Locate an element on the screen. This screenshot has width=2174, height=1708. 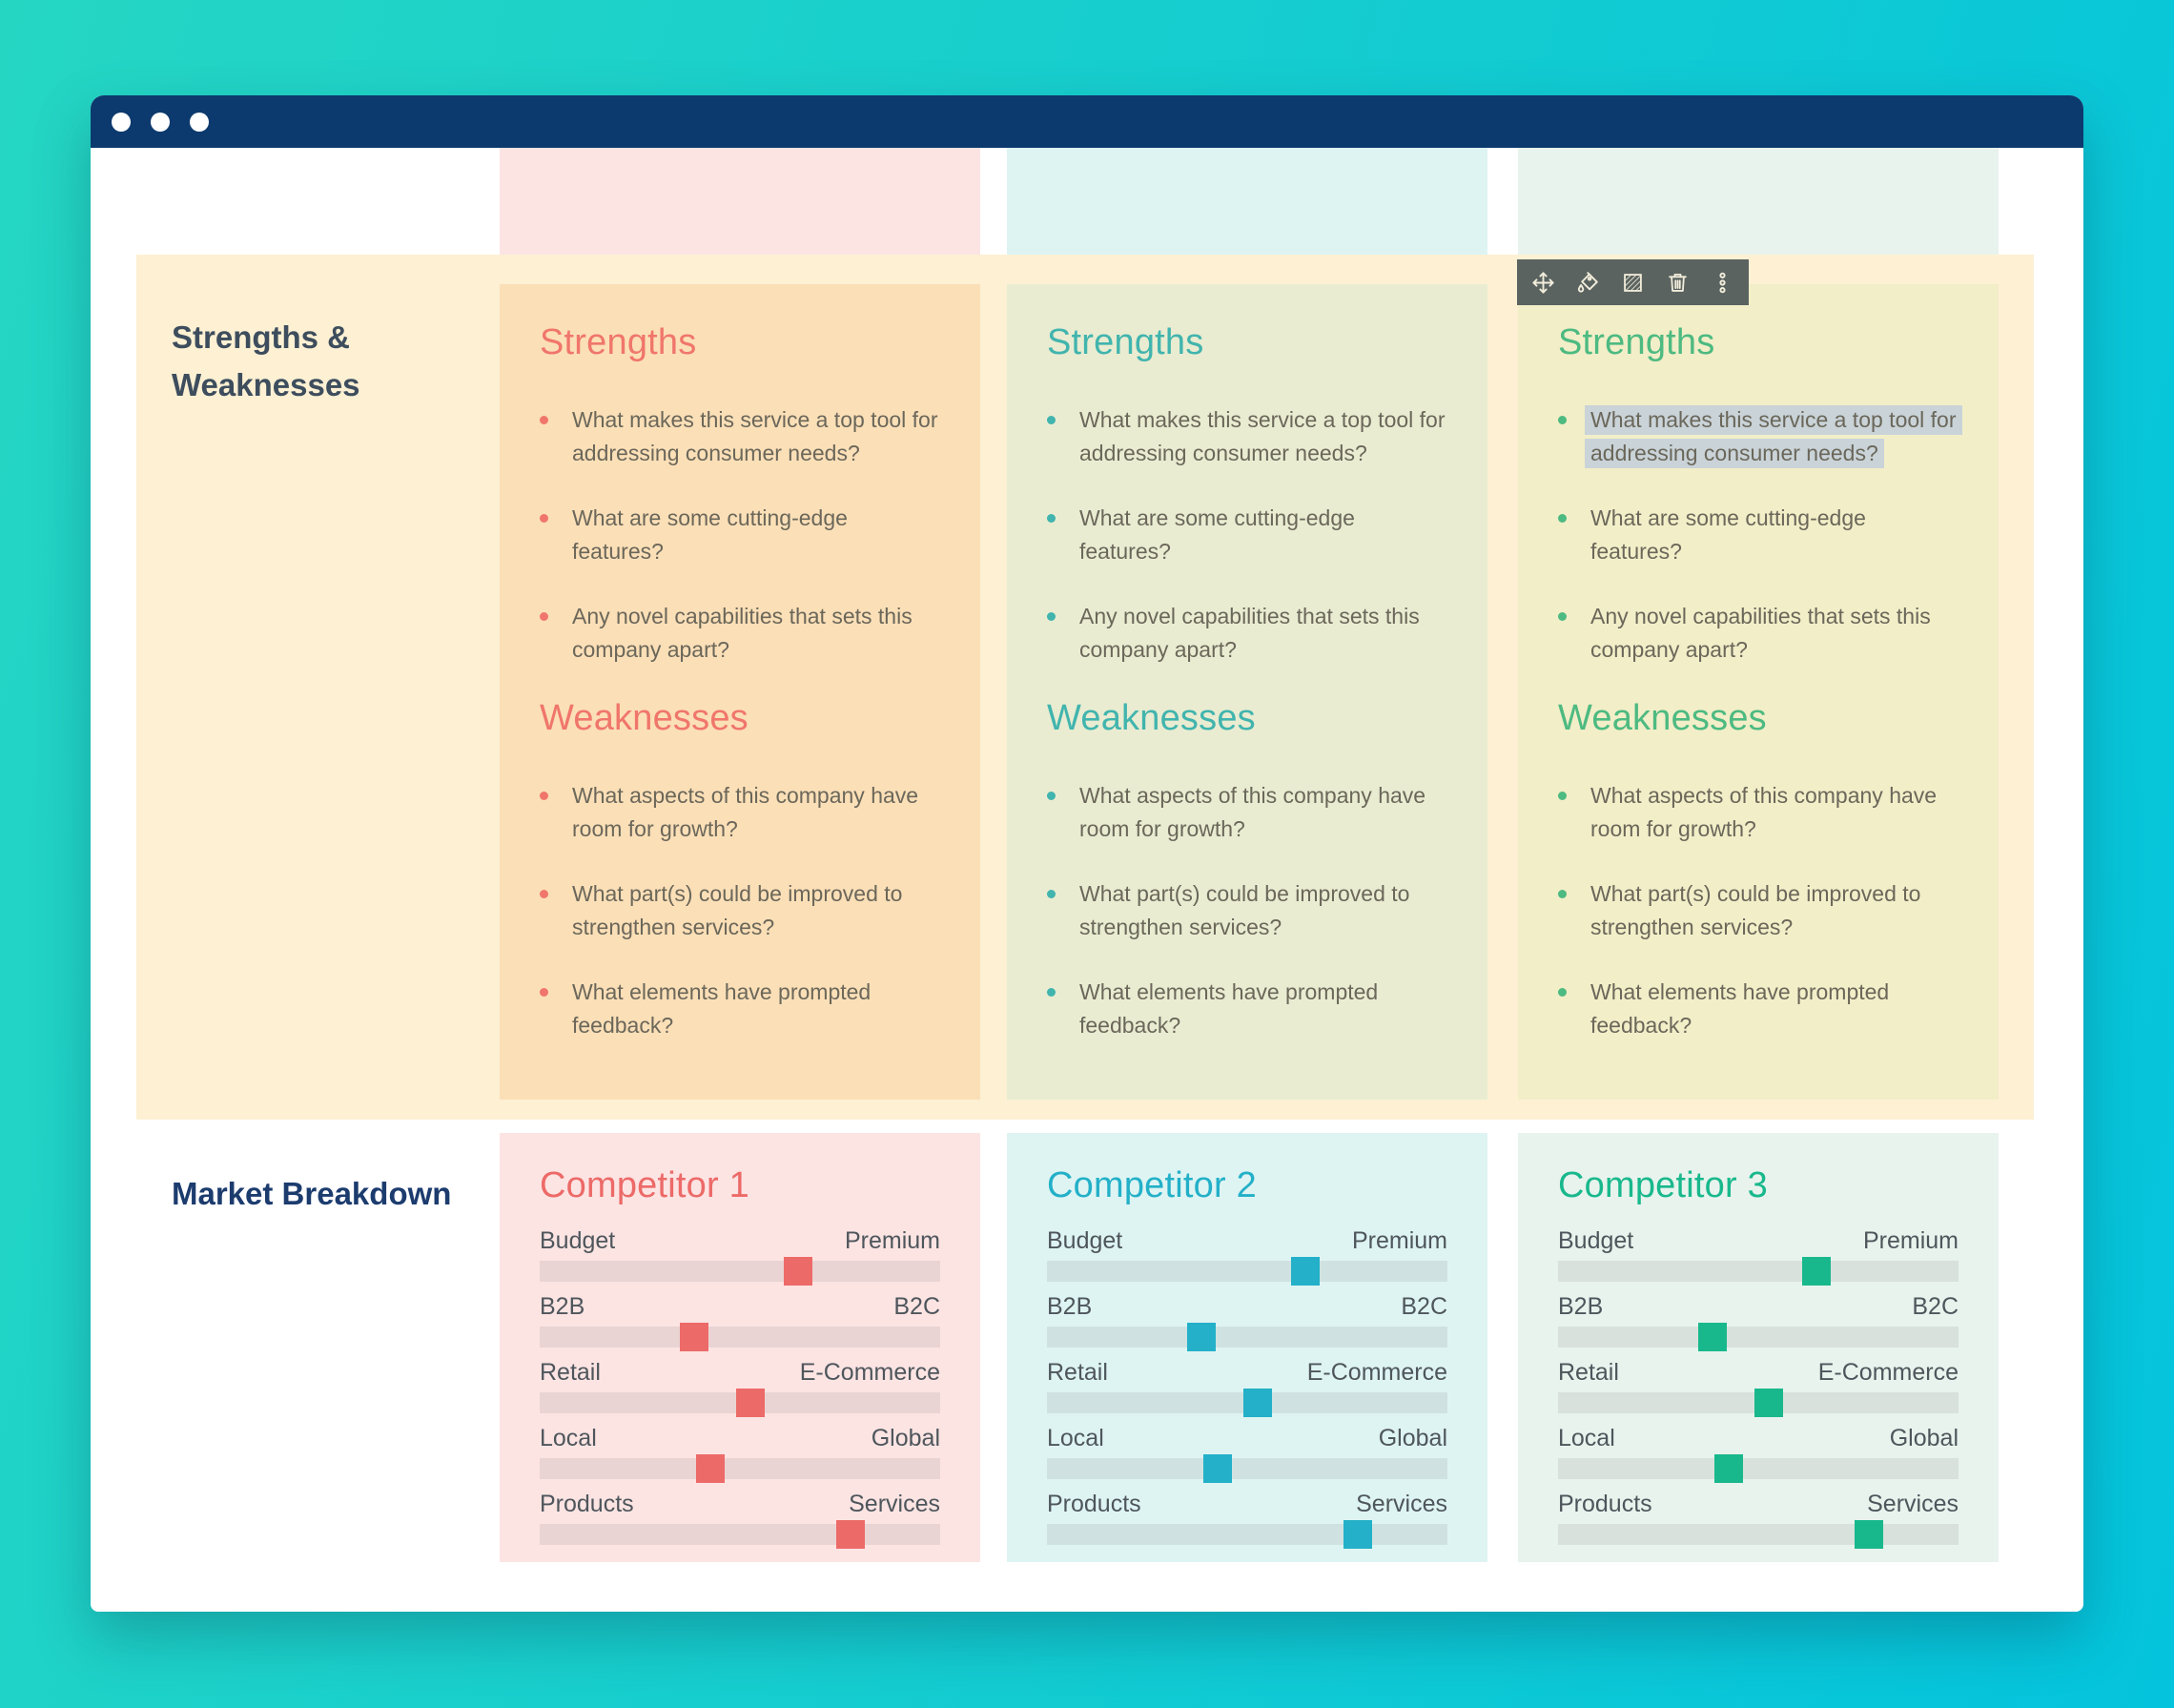
more-options-icon is located at coordinates (1723, 282).